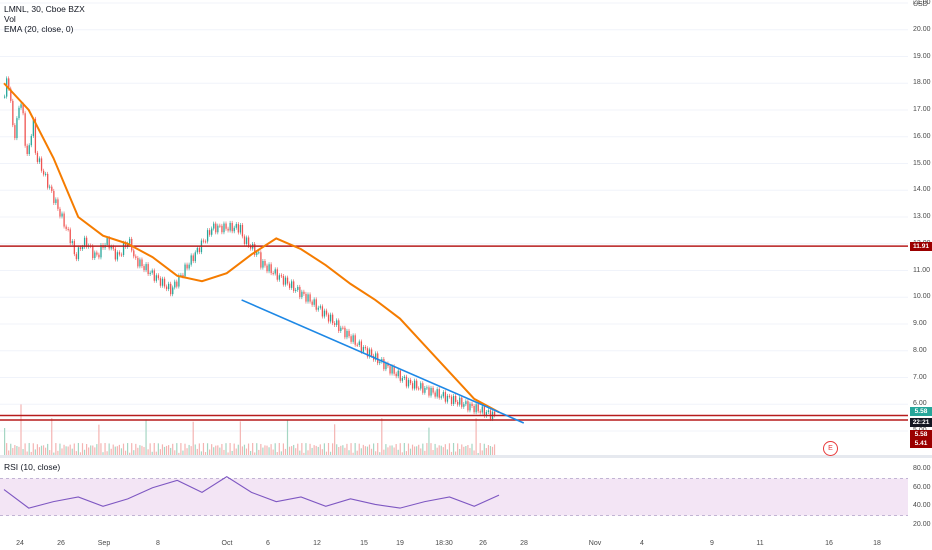 The height and width of the screenshot is (550, 932). Describe the element at coordinates (922, 109) in the screenshot. I see `price-tick-label: 17.00` at that location.